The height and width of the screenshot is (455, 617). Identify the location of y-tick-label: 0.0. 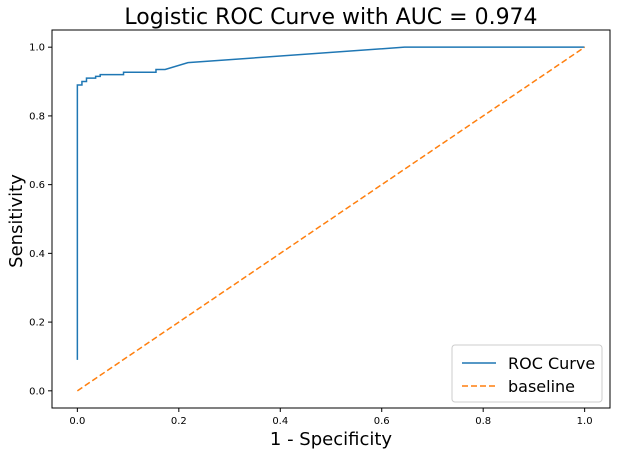
(37, 391).